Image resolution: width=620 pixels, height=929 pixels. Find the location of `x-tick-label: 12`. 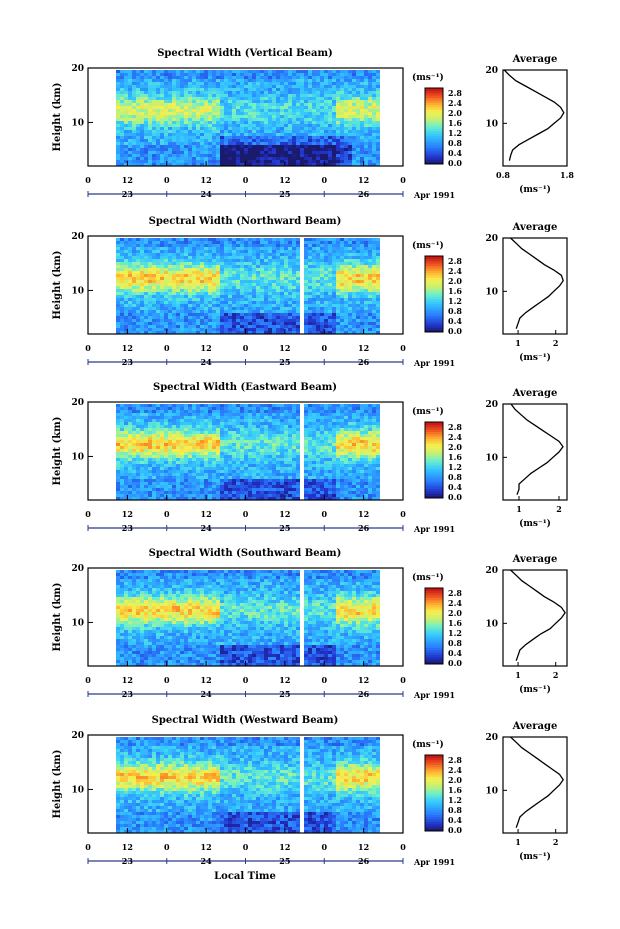

x-tick-label: 12 is located at coordinates (363, 348).